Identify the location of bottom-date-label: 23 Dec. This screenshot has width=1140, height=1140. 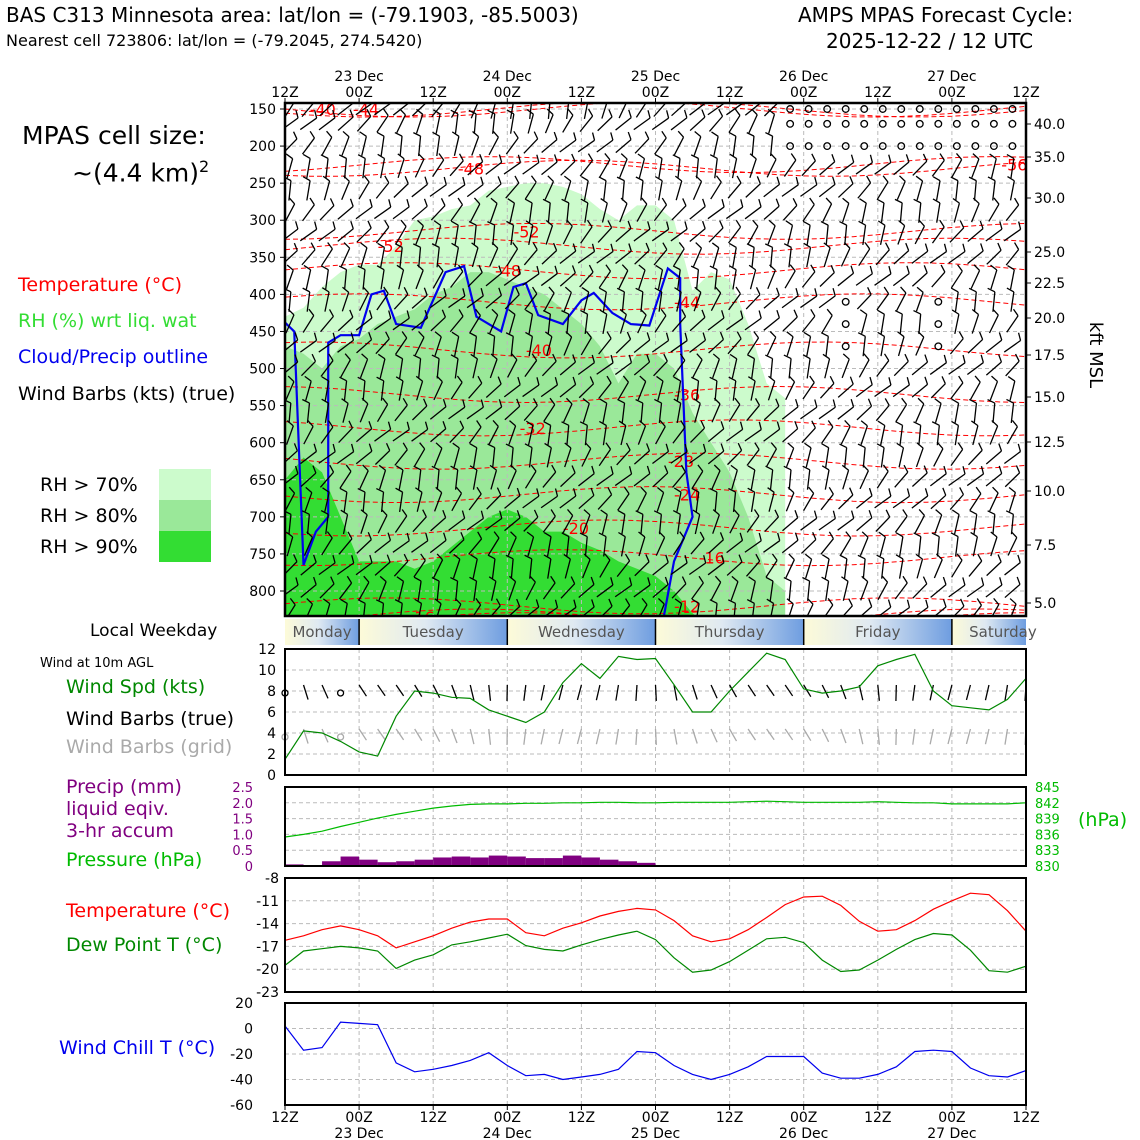
(358, 1133).